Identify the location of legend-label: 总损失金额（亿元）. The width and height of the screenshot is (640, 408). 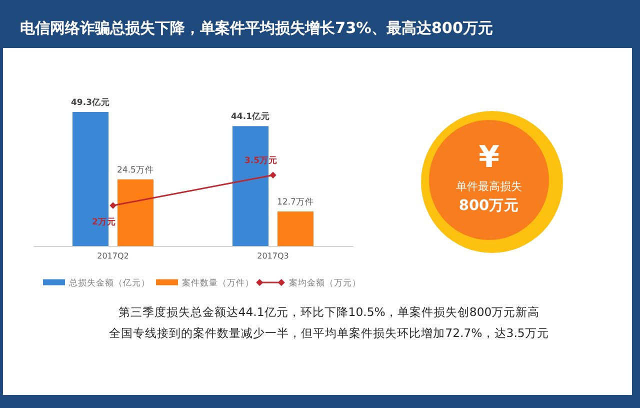
(109, 282).